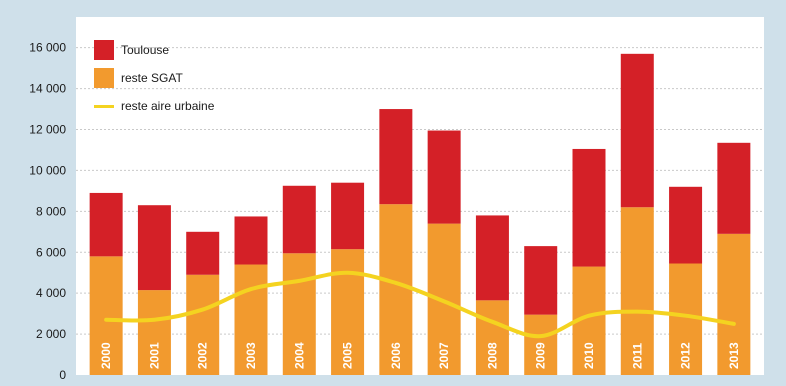 Image resolution: width=786 pixels, height=386 pixels. I want to click on y-tick-label: 2 000, so click(51, 334).